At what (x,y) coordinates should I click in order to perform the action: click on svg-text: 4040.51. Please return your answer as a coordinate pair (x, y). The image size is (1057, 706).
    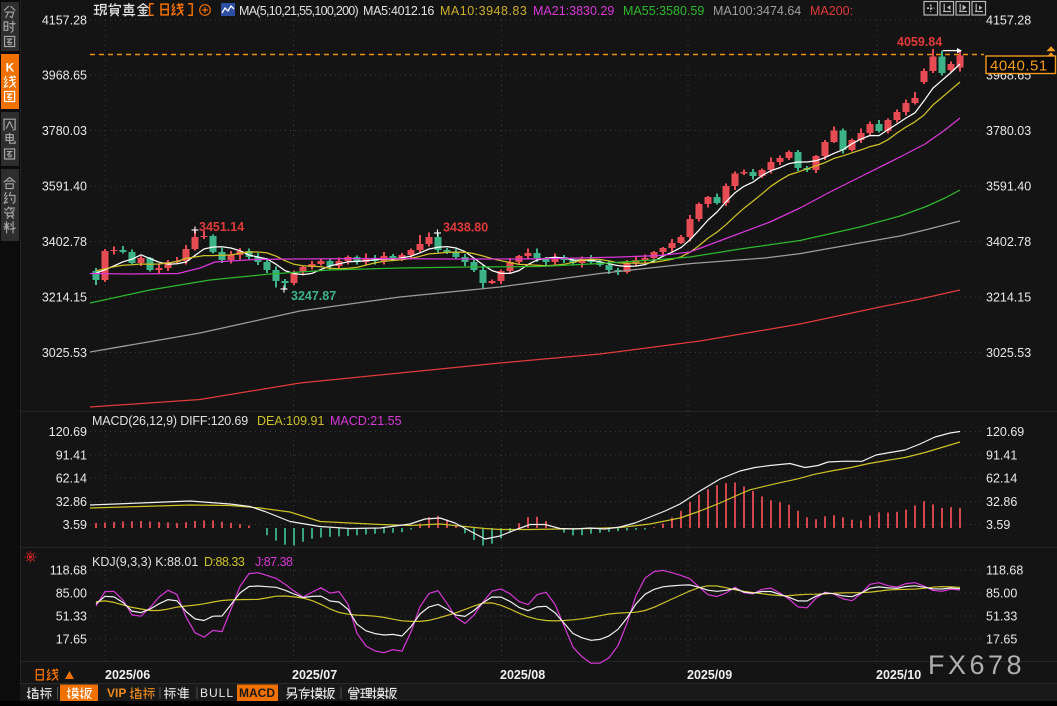
    Looking at the image, I should click on (1019, 66).